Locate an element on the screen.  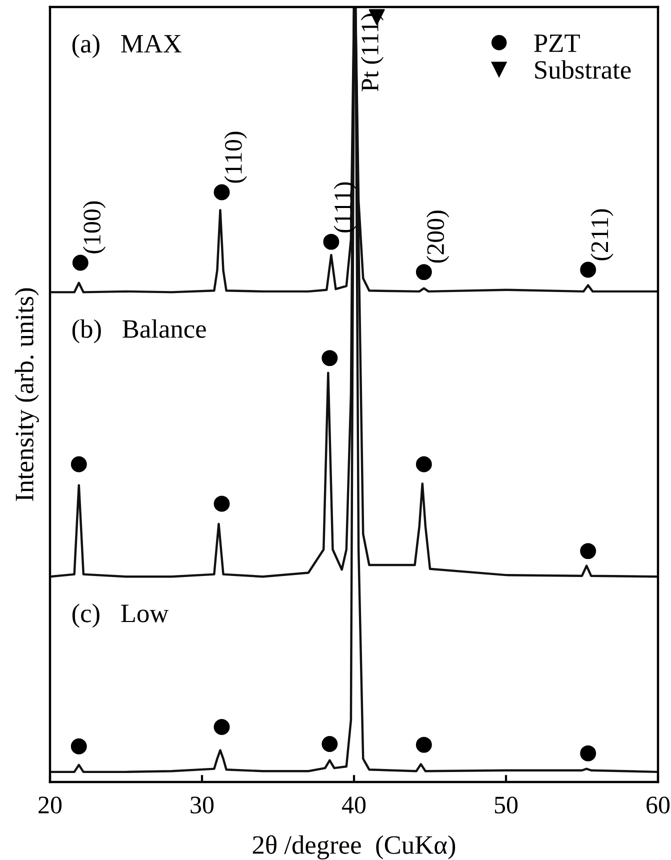
x-tick-label: 50 is located at coordinates (506, 805).